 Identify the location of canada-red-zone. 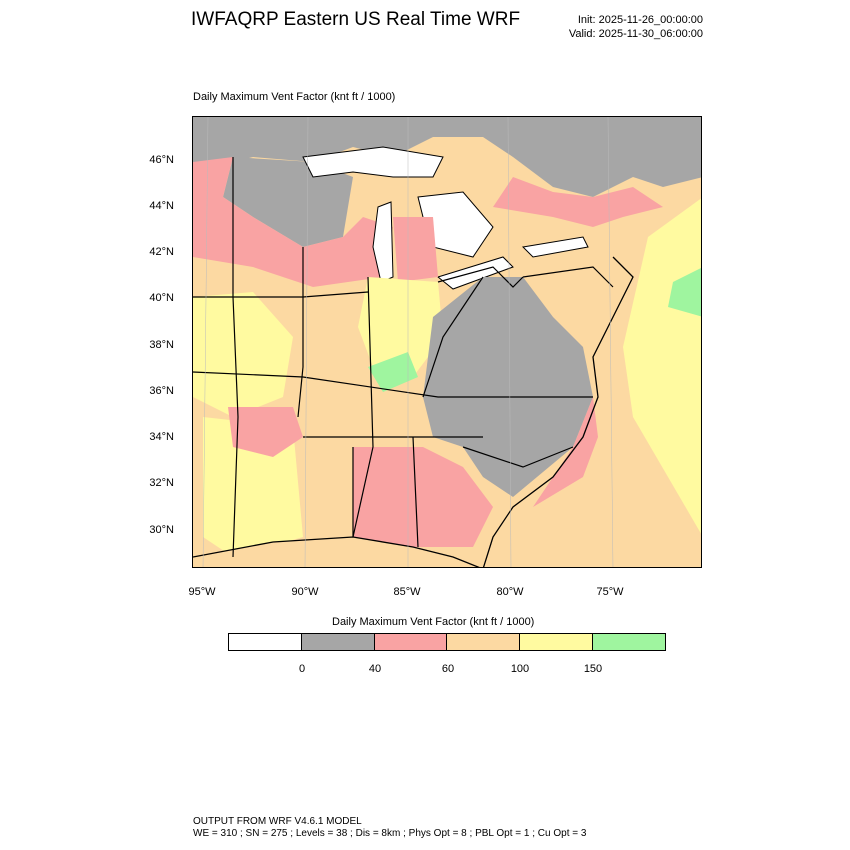
(578, 202).